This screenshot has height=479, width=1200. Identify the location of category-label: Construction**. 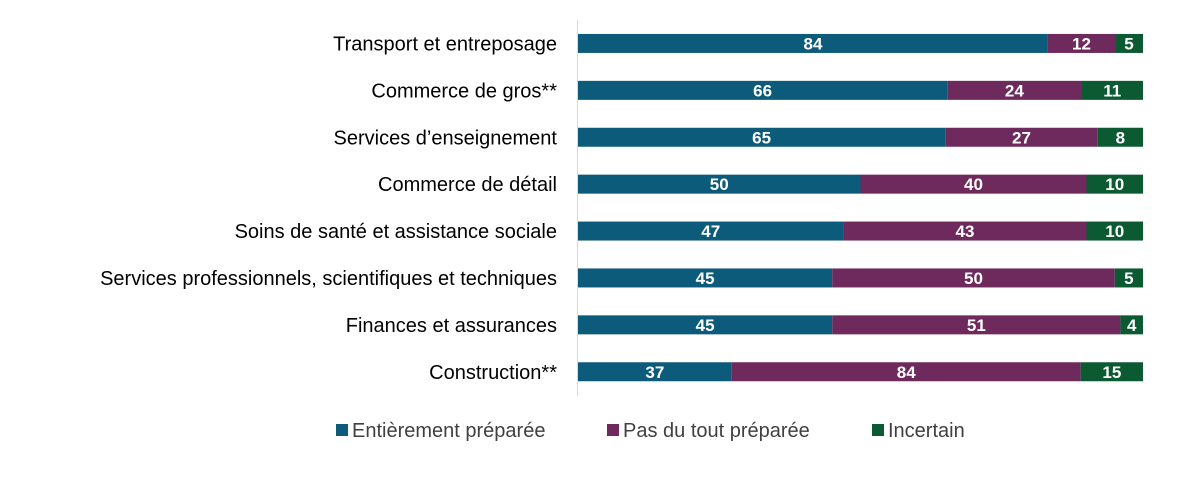
(493, 373).